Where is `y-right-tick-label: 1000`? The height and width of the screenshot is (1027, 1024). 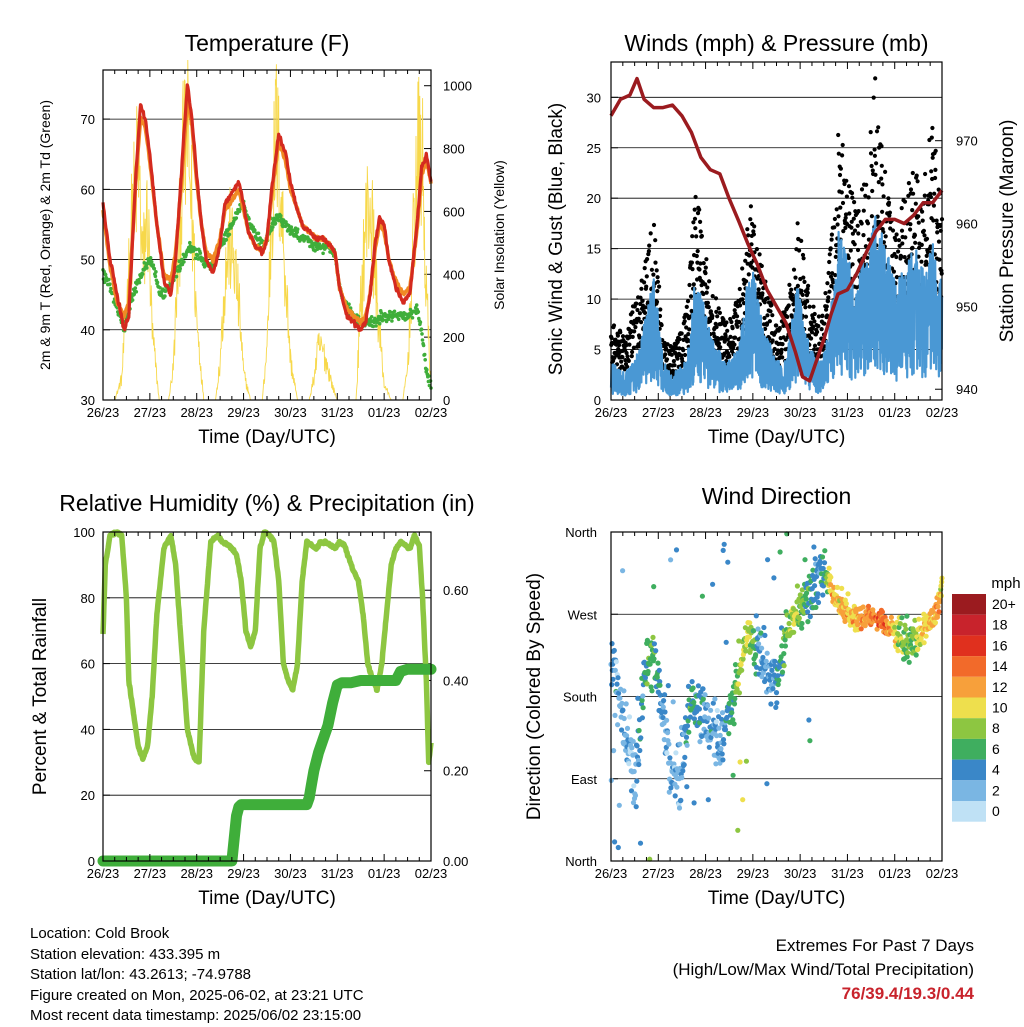 y-right-tick-label: 1000 is located at coordinates (457, 86).